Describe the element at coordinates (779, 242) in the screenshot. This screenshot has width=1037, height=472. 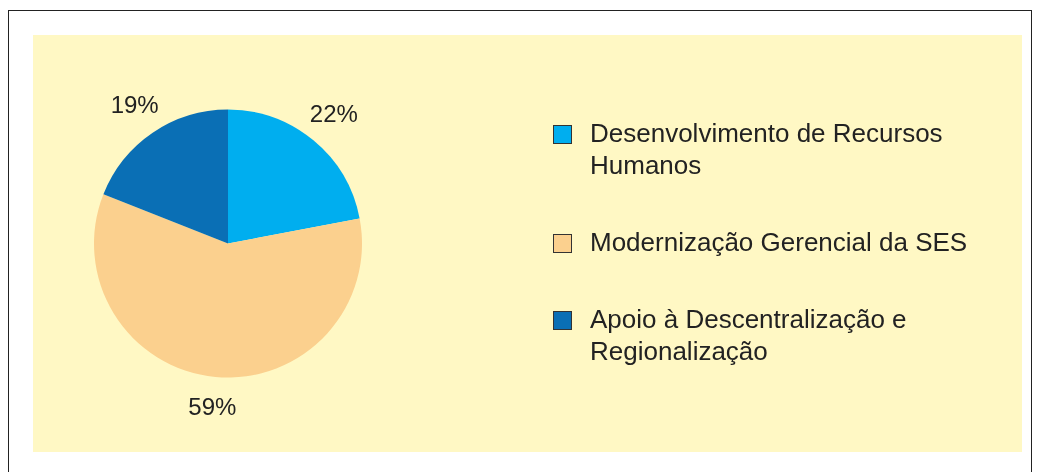
I see `legend-label: Modernização Gerencial da SES` at that location.